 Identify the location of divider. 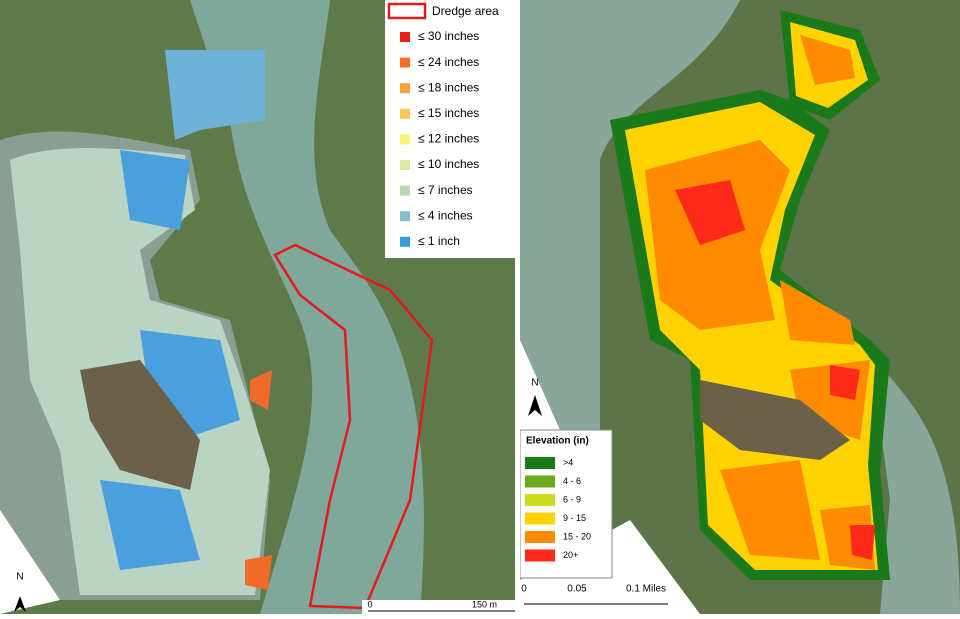
(517, 307).